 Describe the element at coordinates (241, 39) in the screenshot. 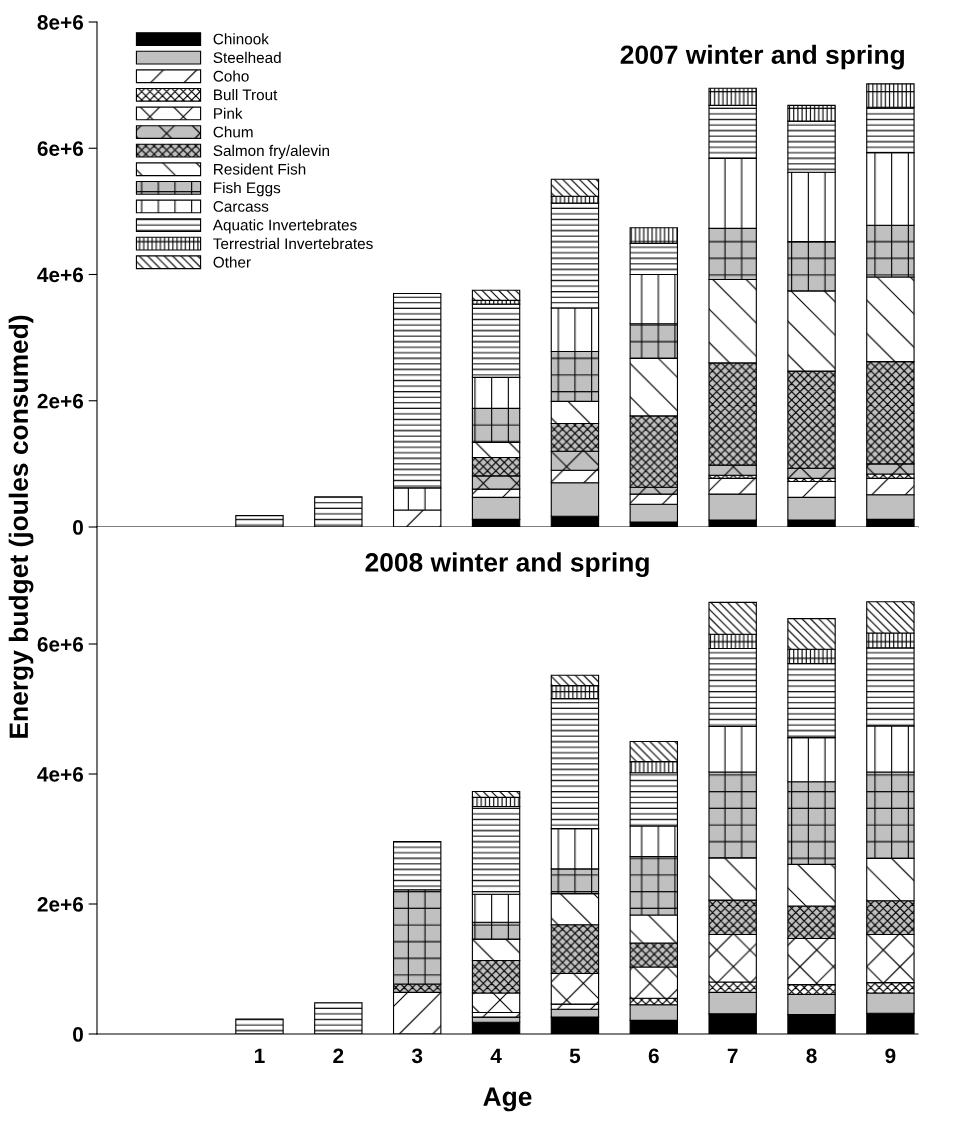

I see `legend-label: Chinook` at that location.